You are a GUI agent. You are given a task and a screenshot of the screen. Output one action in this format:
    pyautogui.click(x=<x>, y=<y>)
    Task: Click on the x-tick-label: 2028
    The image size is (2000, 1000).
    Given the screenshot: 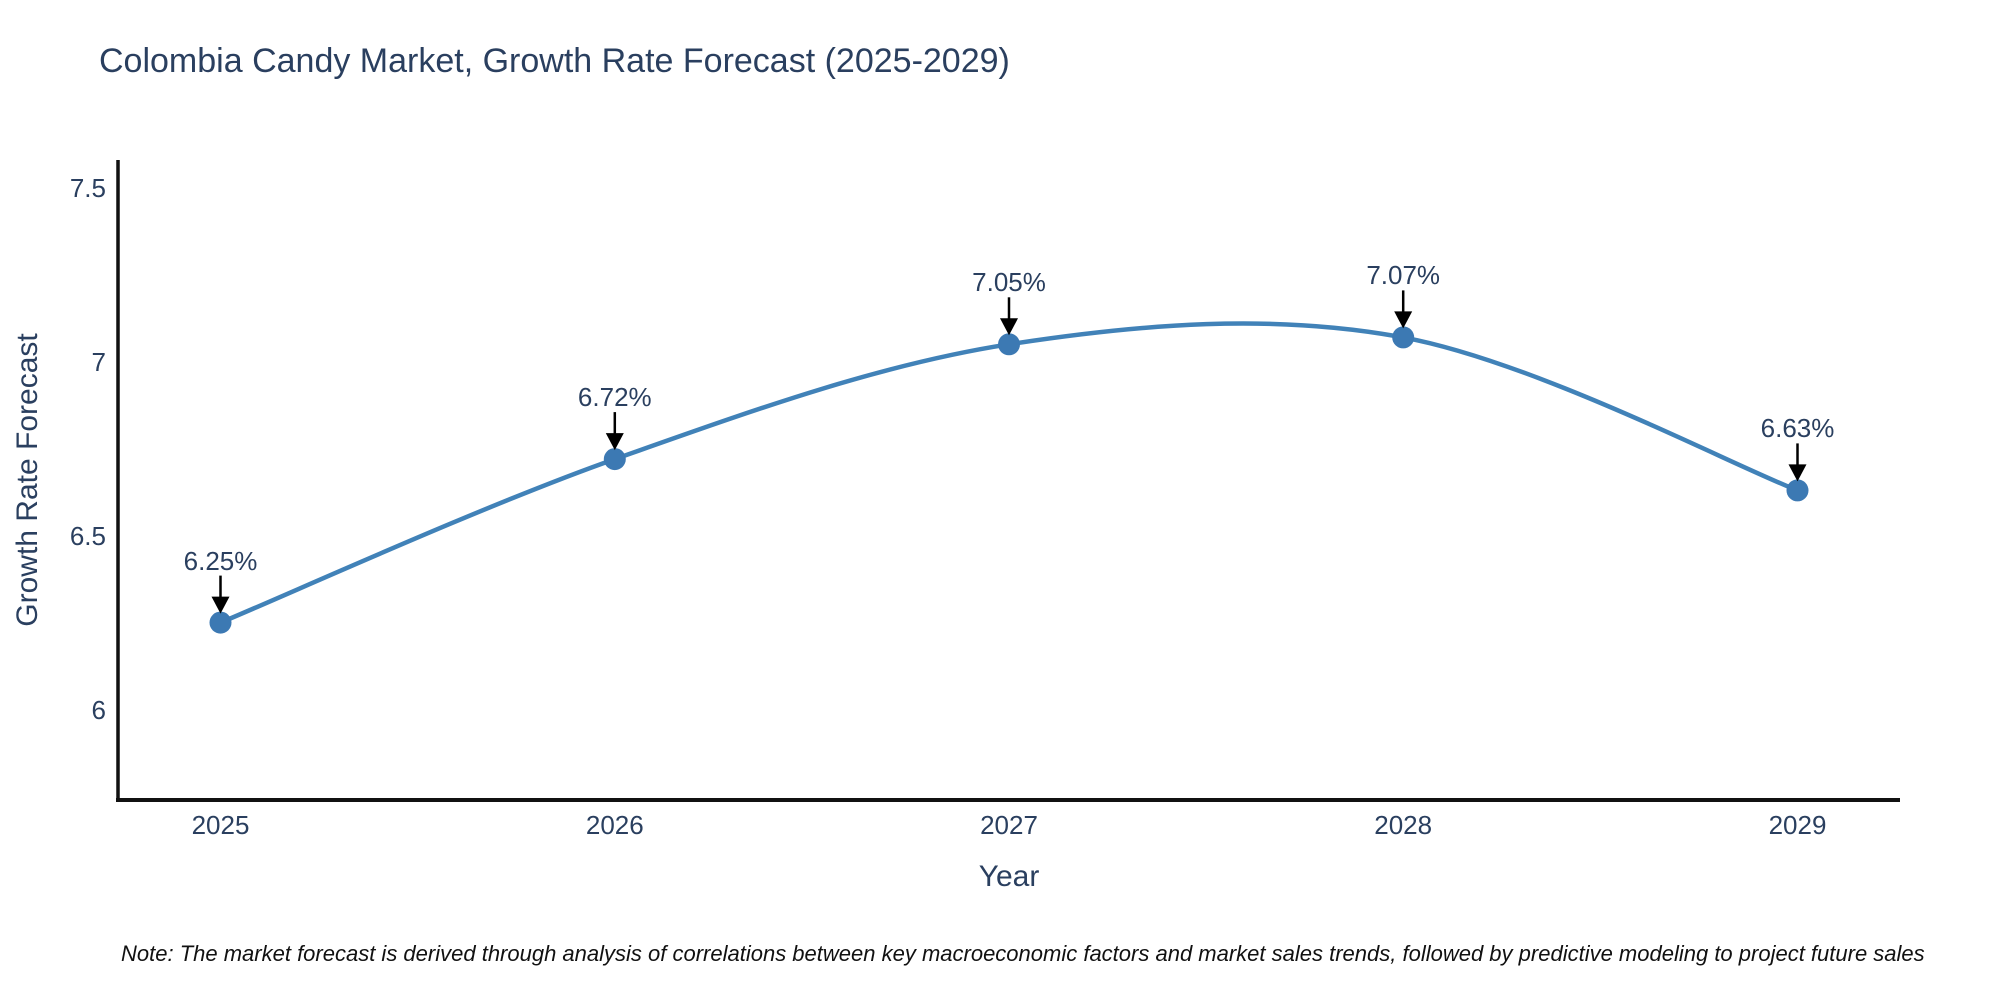 What is the action you would take?
    pyautogui.click(x=1403, y=825)
    